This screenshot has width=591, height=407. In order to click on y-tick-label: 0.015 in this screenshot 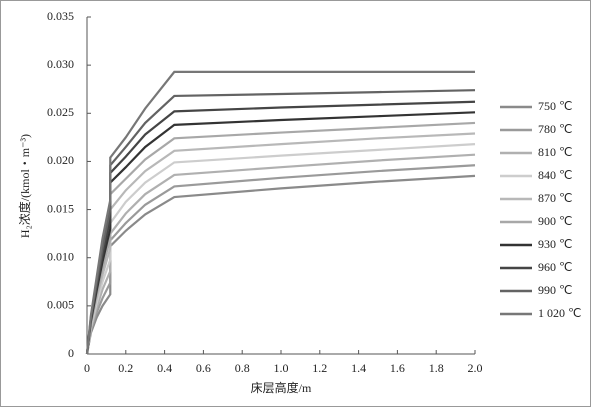, I will do `click(60, 208)`.